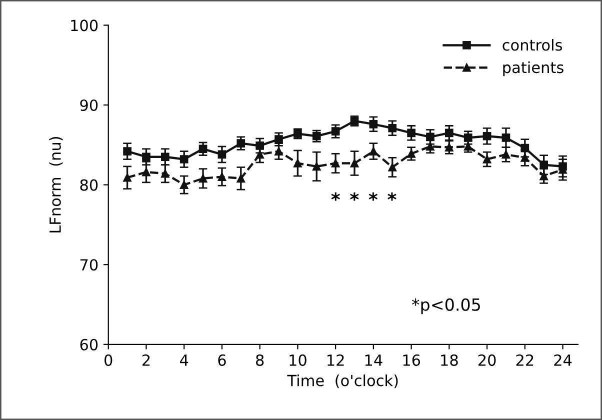 The width and height of the screenshot is (602, 420). What do you see at coordinates (84, 26) in the screenshot?
I see `y-tick-label: 100` at bounding box center [84, 26].